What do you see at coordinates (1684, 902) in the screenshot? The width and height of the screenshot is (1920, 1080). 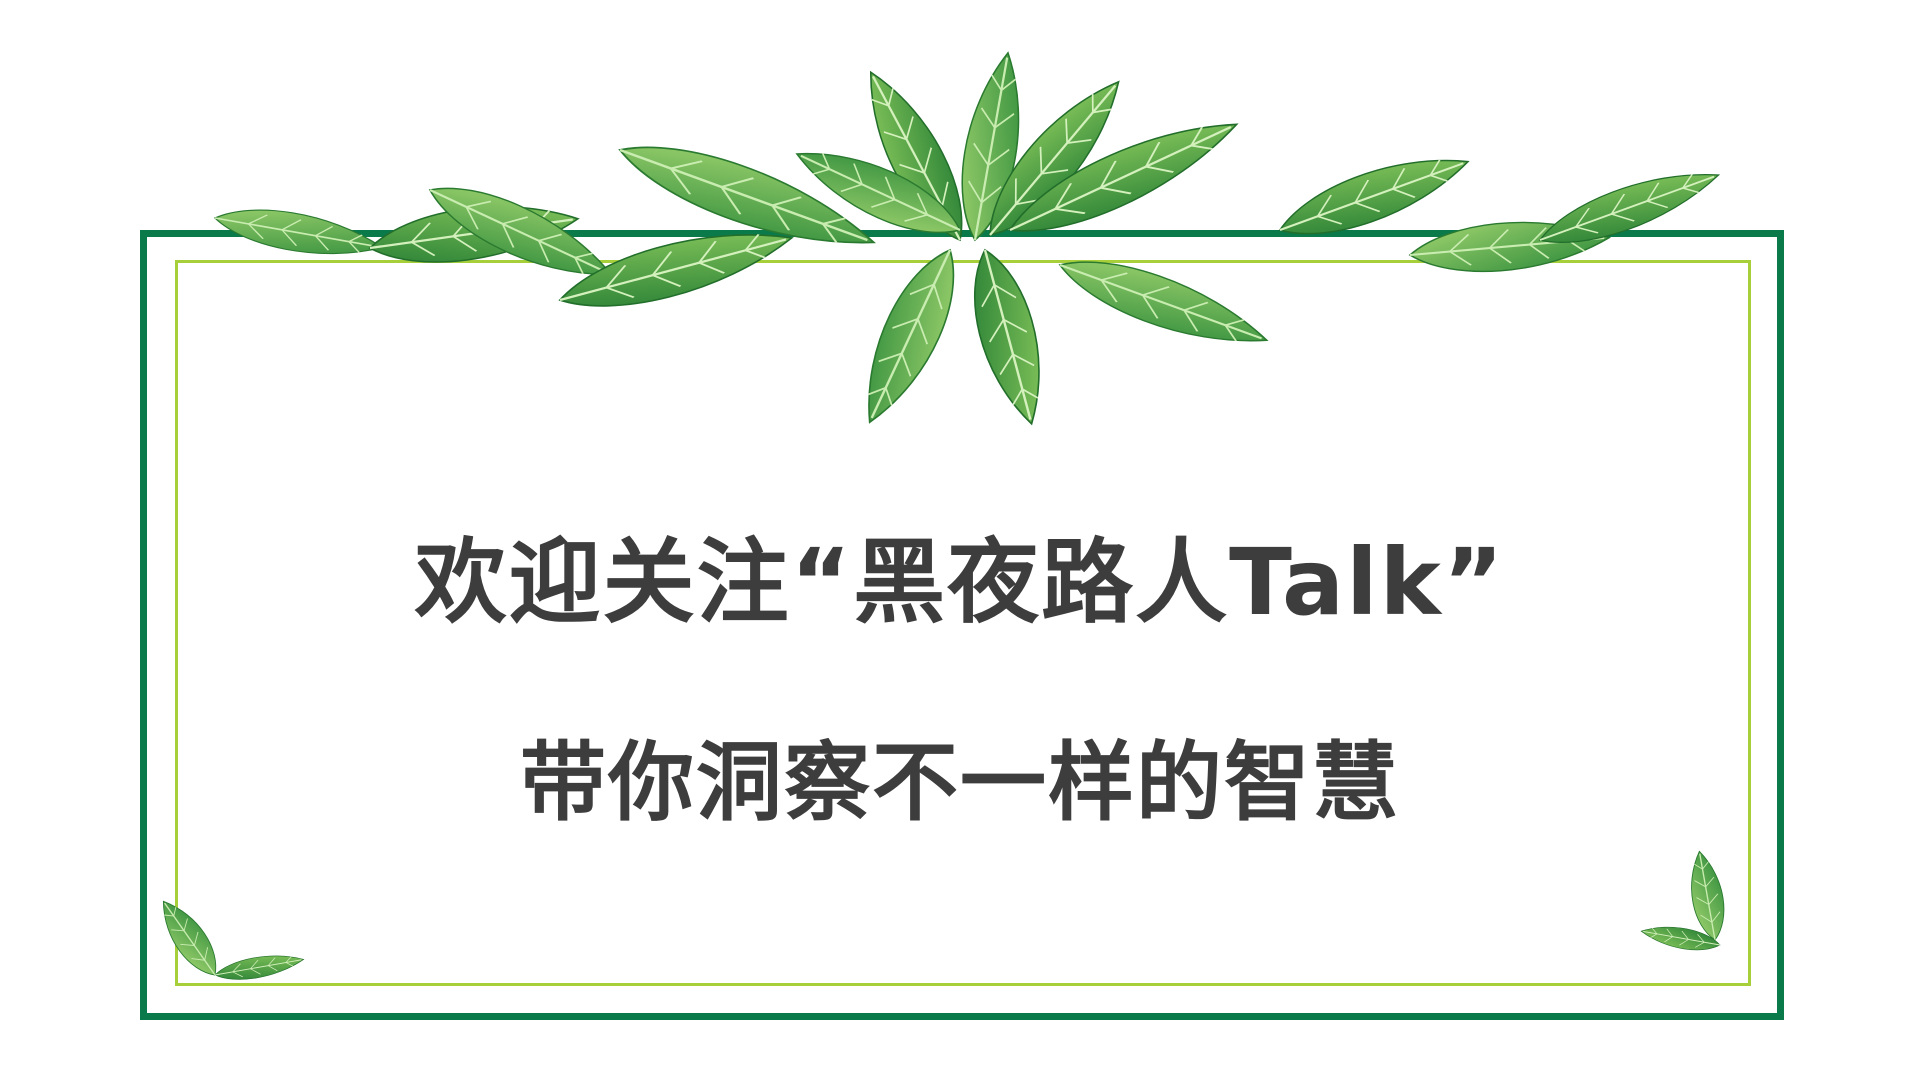 I see `leaf-corner-bottom-right` at bounding box center [1684, 902].